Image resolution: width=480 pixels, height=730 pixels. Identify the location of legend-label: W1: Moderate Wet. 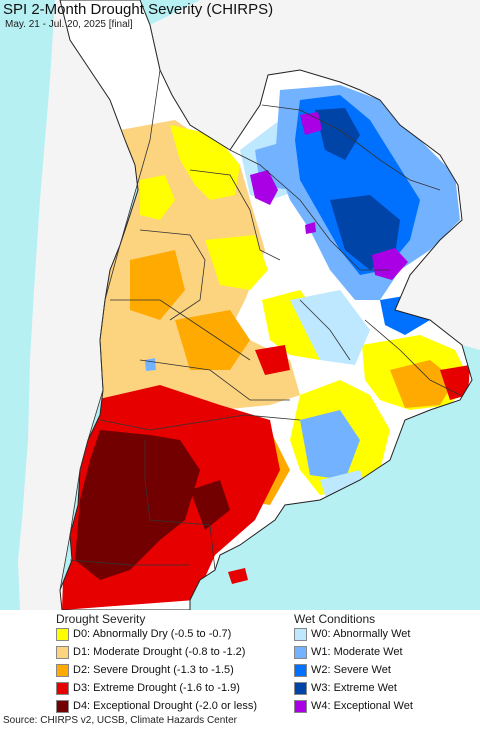
(357, 652).